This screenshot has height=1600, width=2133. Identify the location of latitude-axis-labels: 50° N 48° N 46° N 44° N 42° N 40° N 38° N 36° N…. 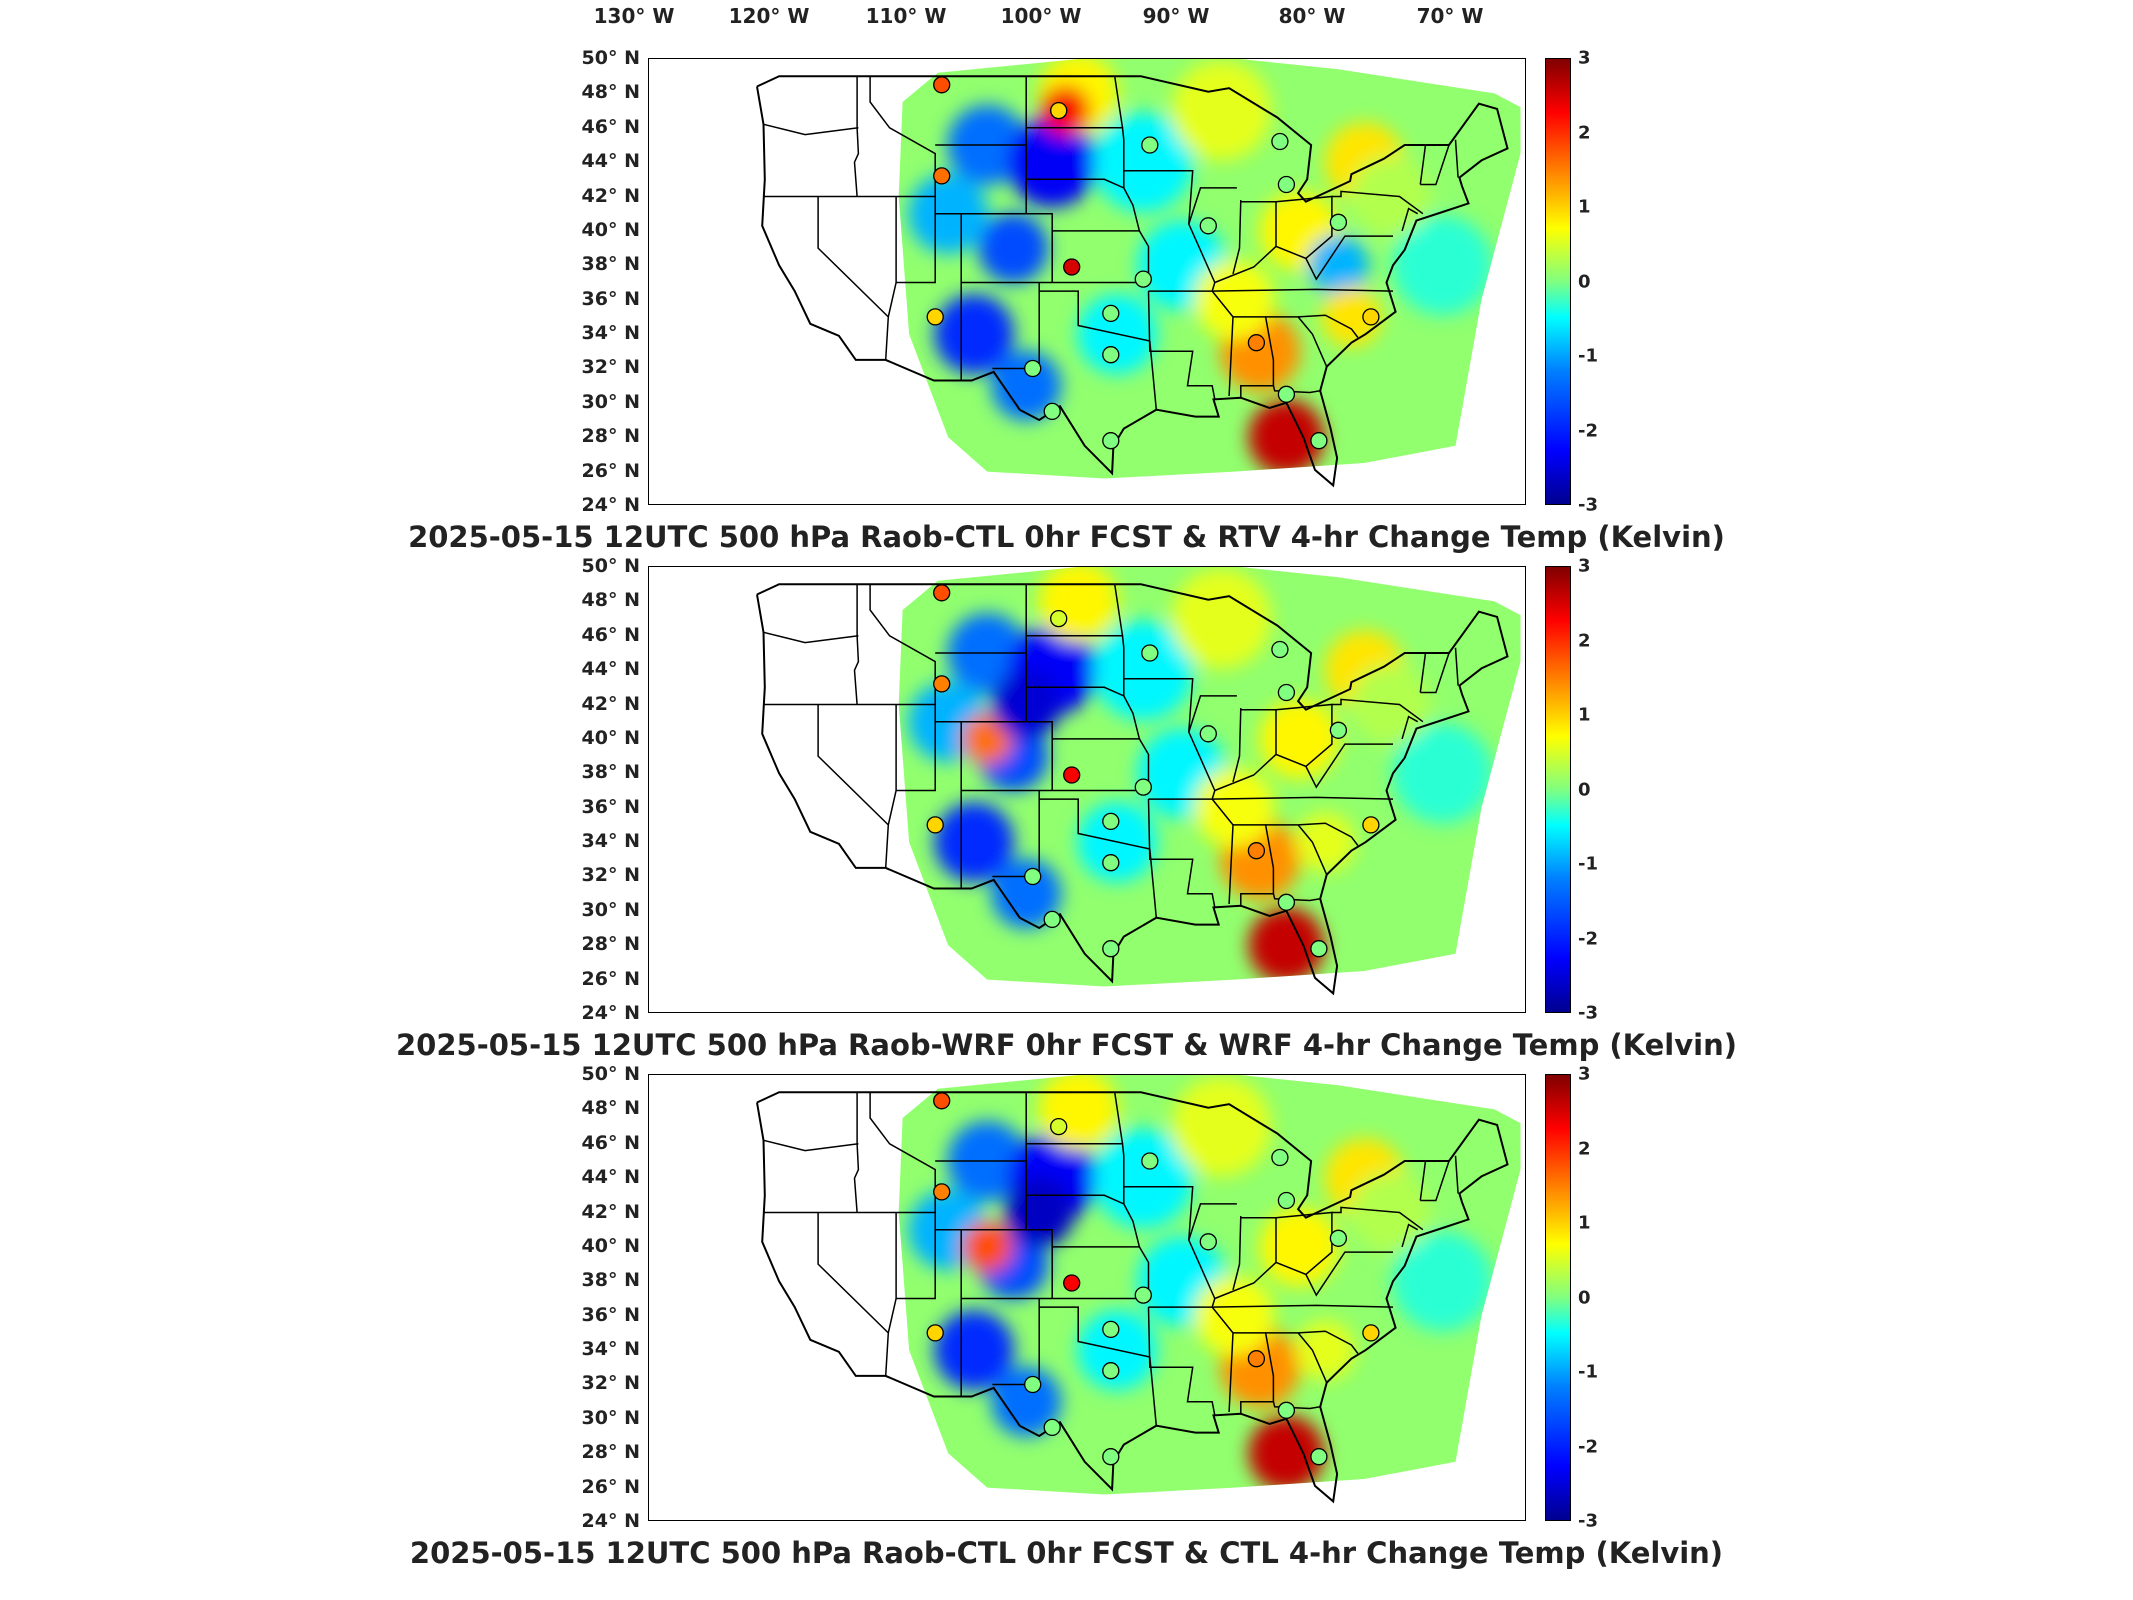
(600, 1298).